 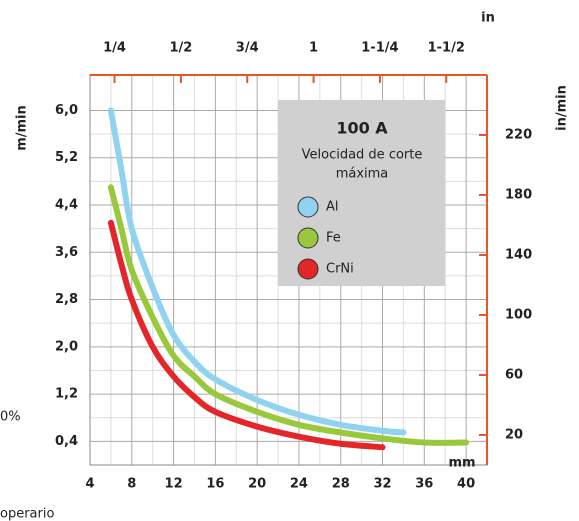 What do you see at coordinates (518, 195) in the screenshot?
I see `y2-tick-label: 180` at bounding box center [518, 195].